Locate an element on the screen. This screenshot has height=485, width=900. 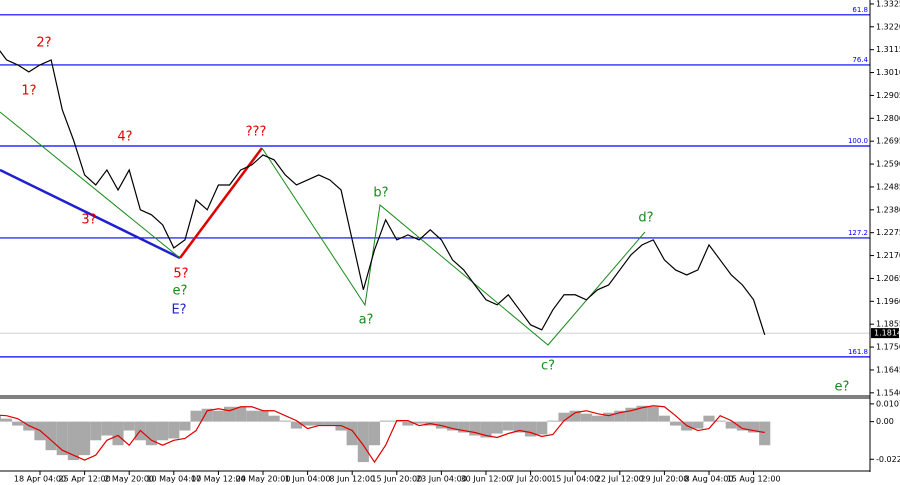
wave-label: a? is located at coordinates (366, 320).